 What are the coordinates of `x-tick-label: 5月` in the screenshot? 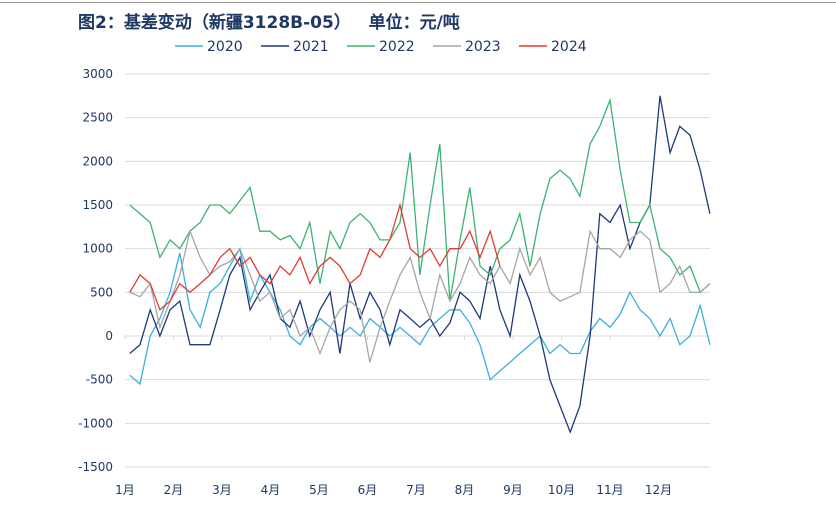 It's located at (319, 490).